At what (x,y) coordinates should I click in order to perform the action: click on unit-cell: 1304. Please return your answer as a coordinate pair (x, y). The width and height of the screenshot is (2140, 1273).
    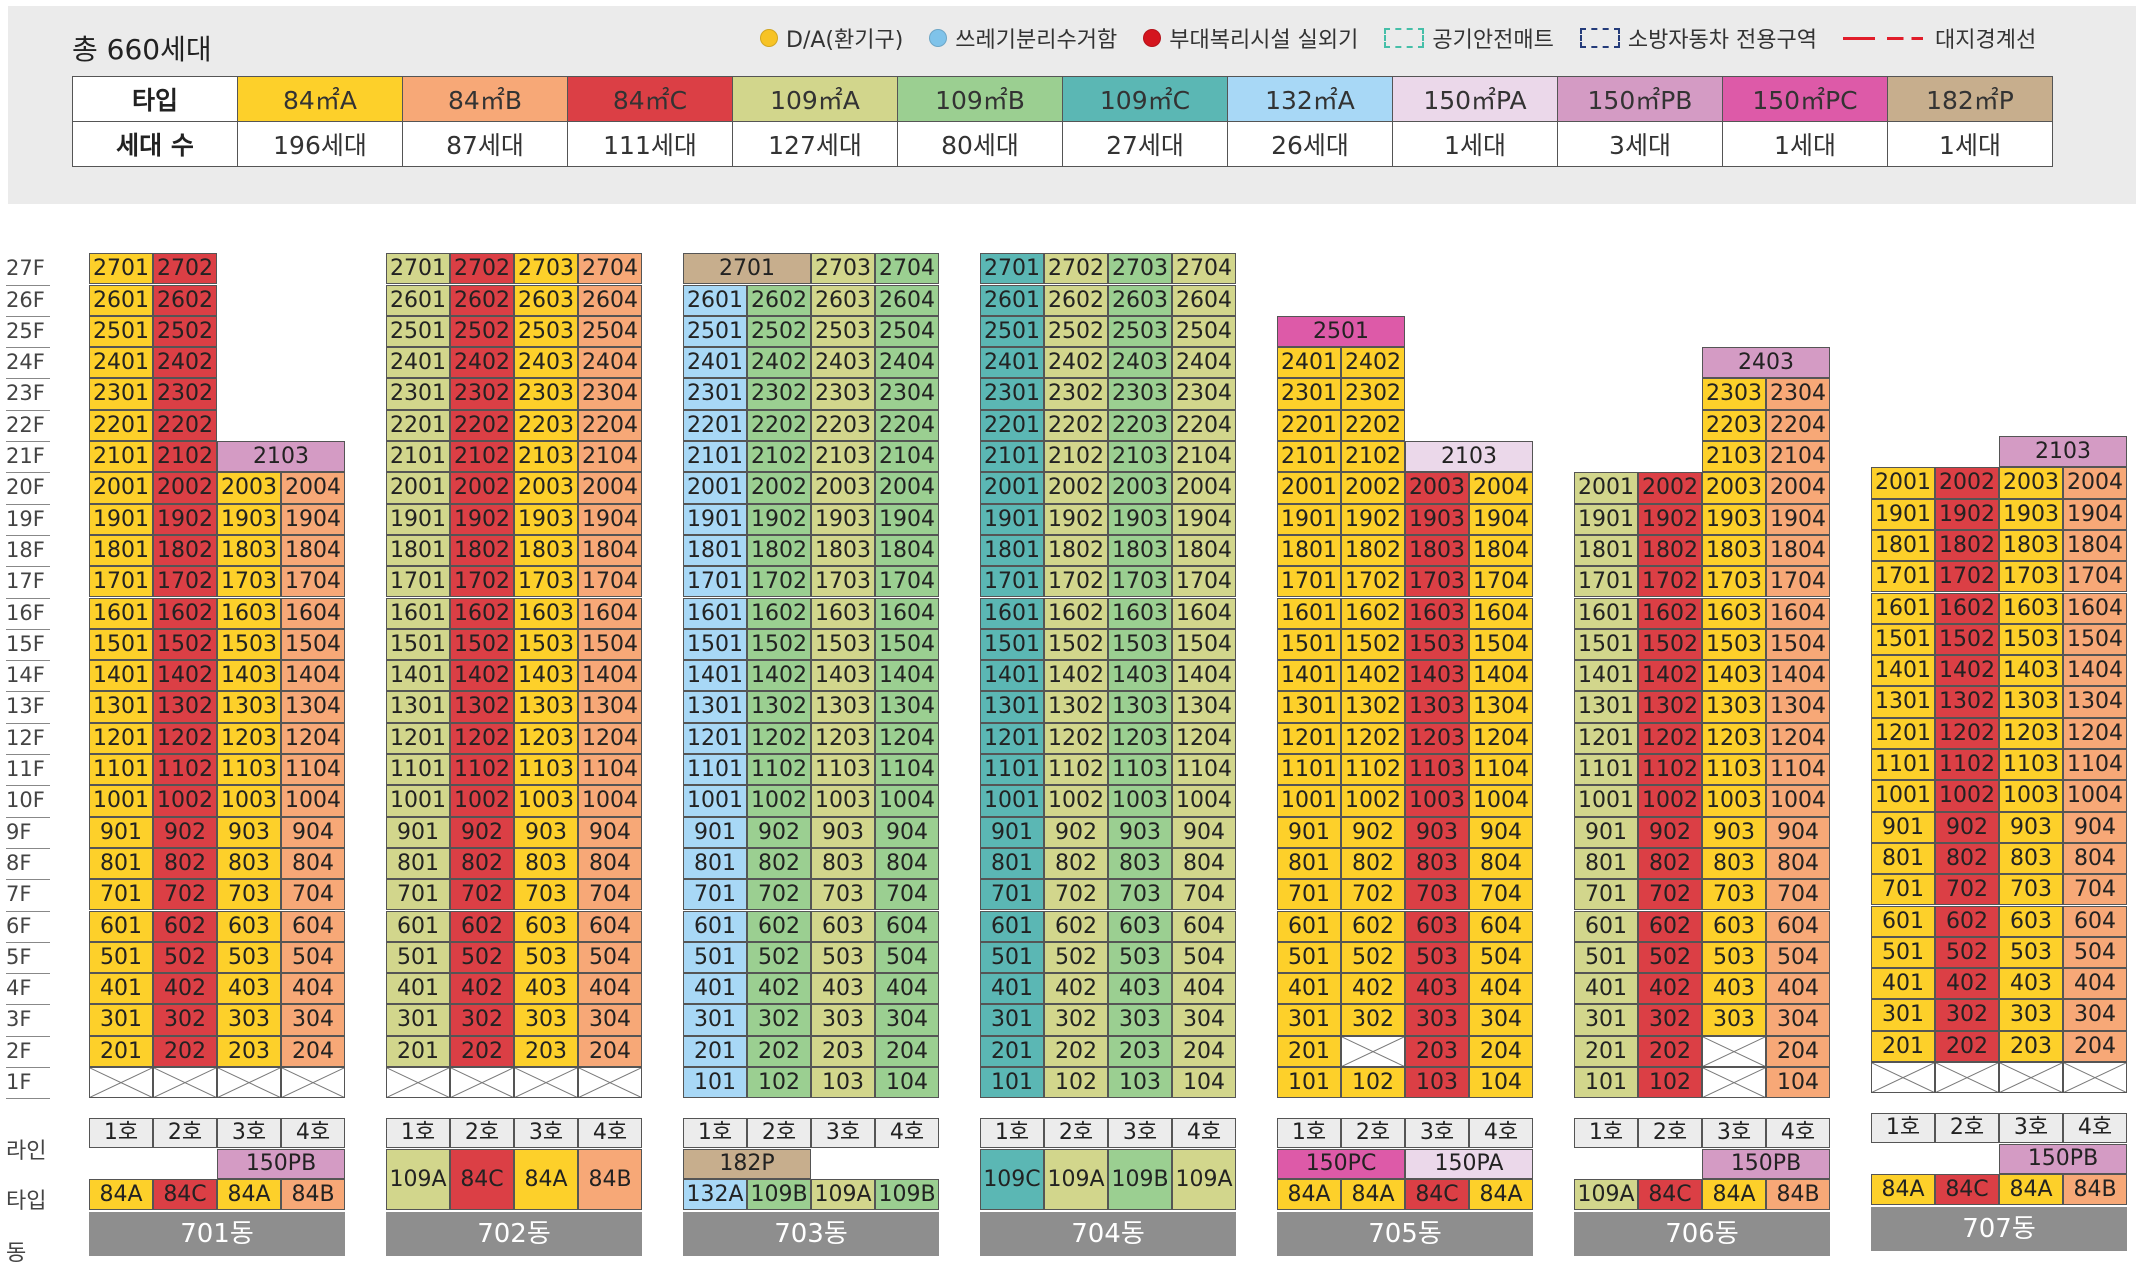
    Looking at the image, I should click on (1501, 707).